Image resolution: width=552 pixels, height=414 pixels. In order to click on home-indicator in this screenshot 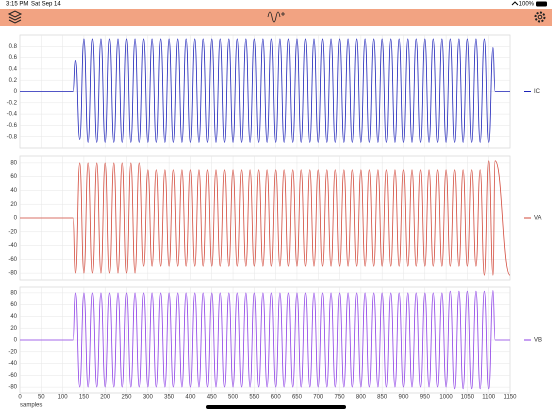, I will do `click(276, 407)`.